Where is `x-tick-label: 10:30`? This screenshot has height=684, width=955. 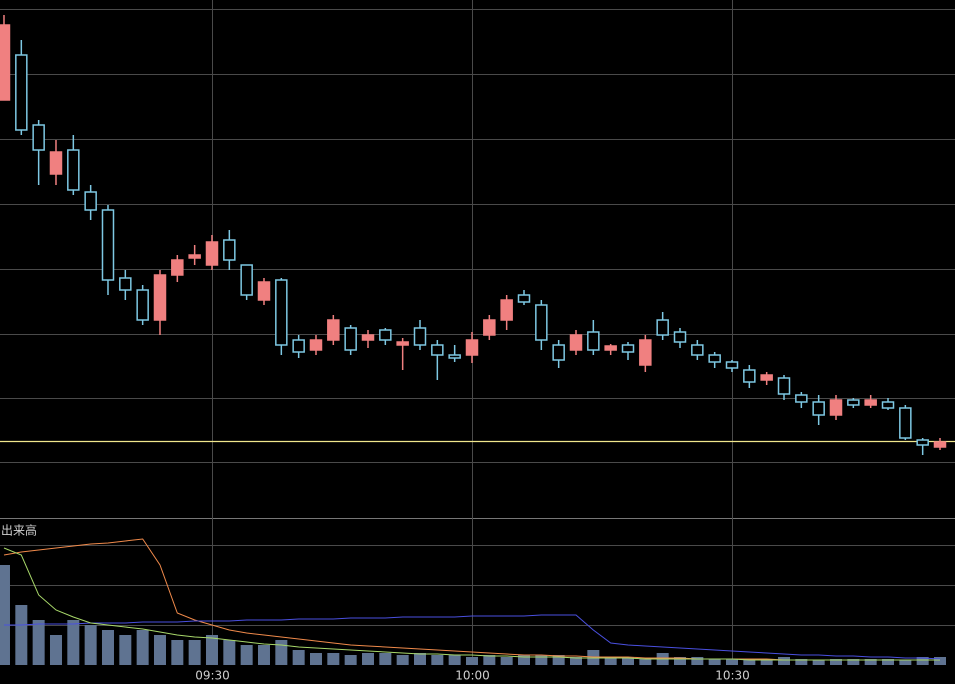 x-tick-label: 10:30 is located at coordinates (732, 676).